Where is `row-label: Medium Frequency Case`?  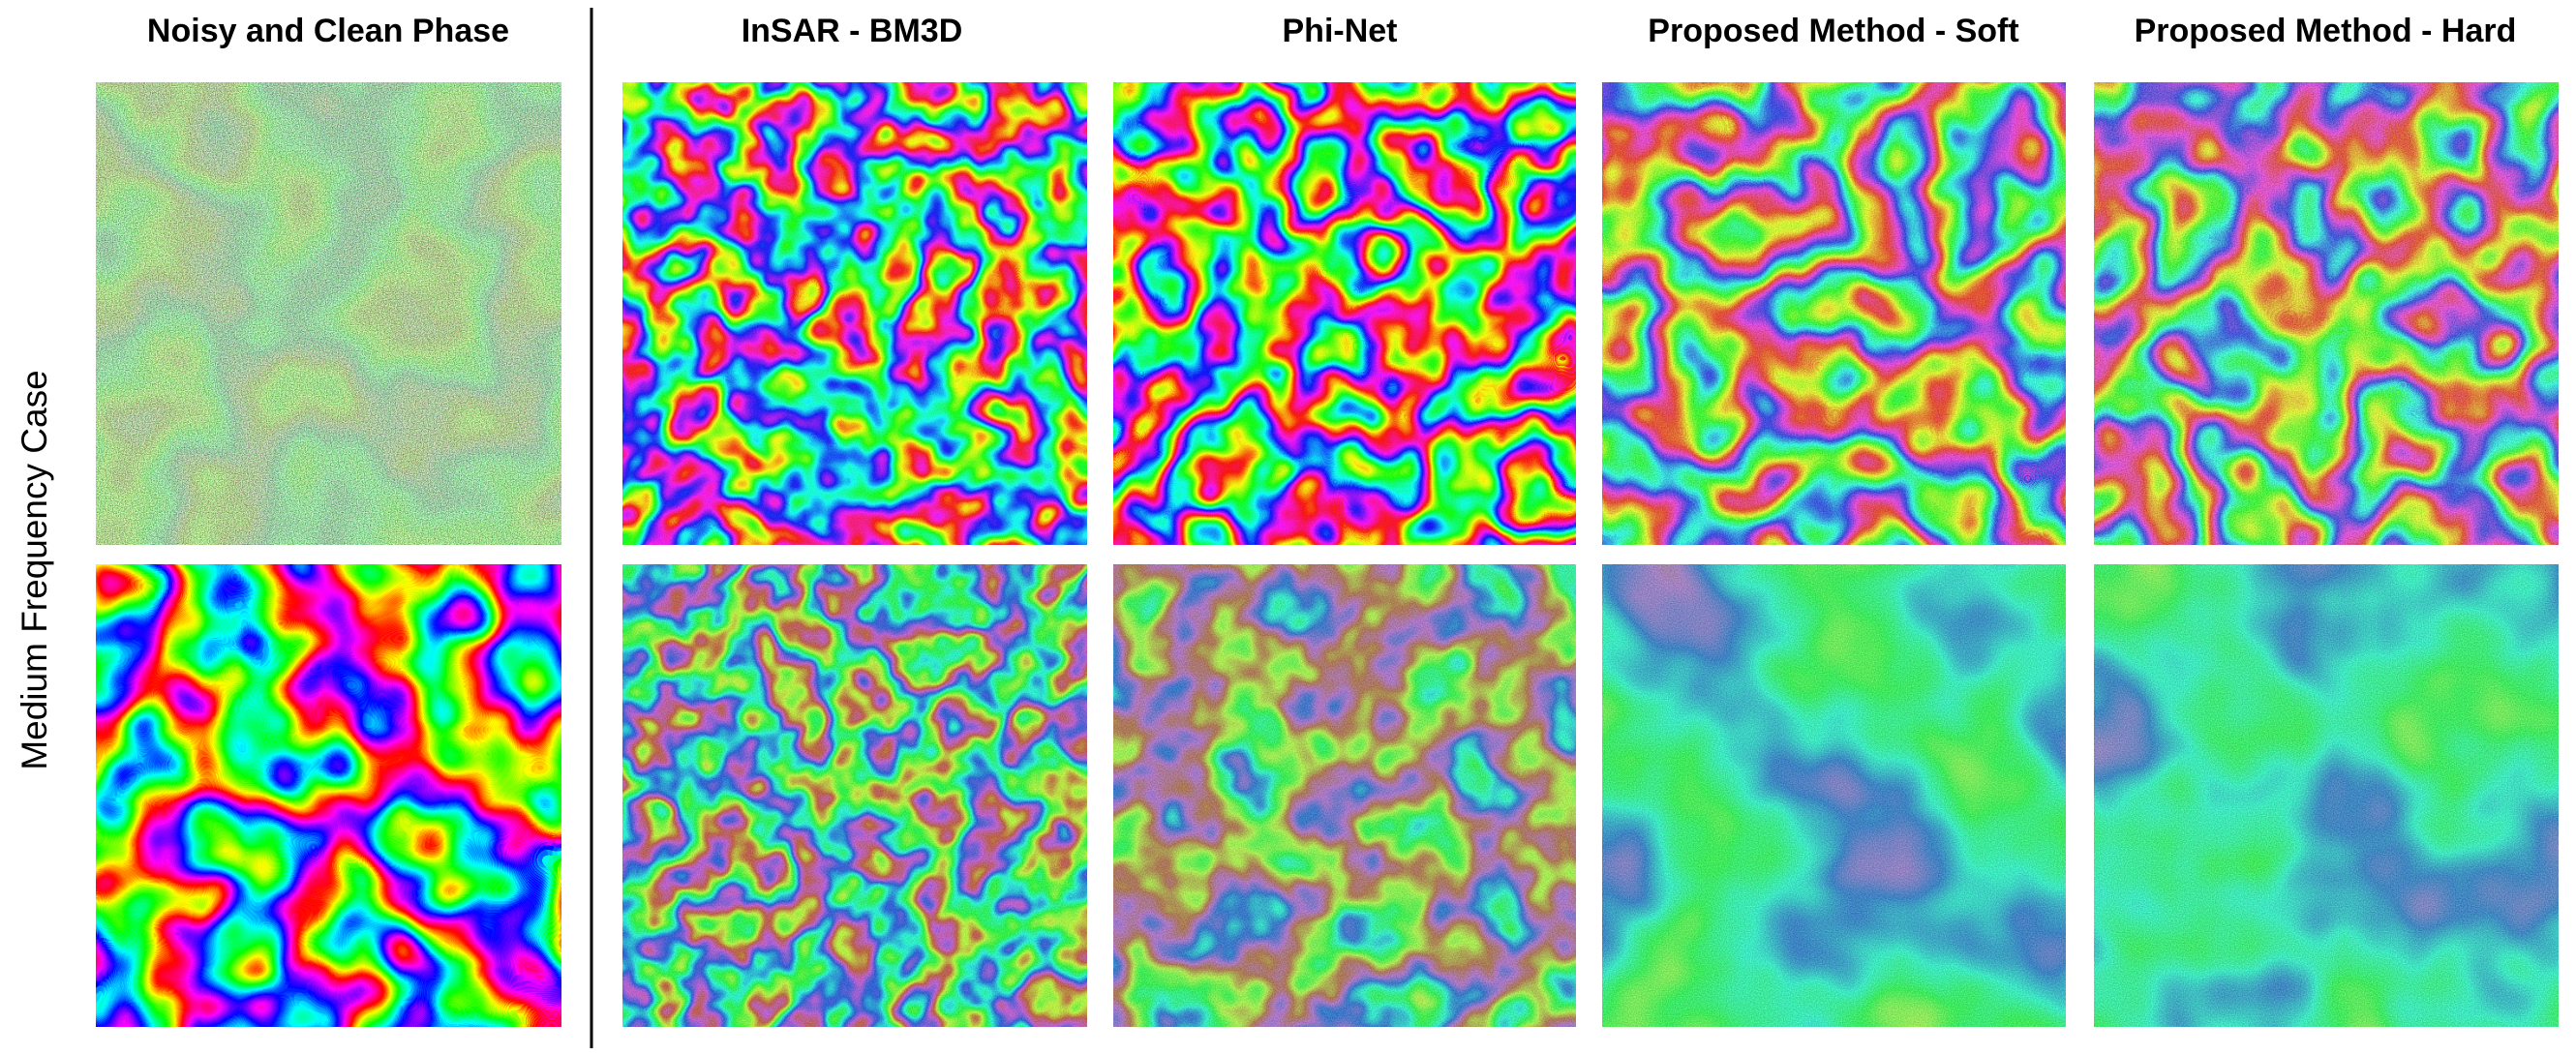
row-label: Medium Frequency Case is located at coordinates (35, 569).